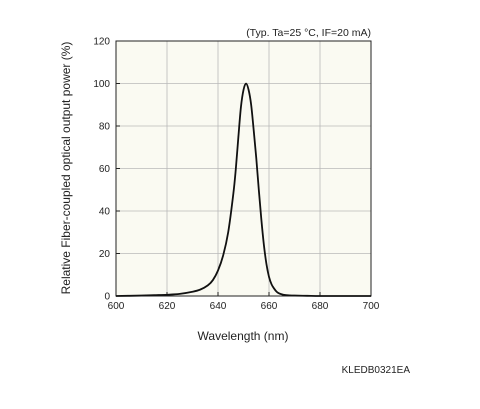  What do you see at coordinates (371, 306) in the screenshot?
I see `x-tick-label: 700` at bounding box center [371, 306].